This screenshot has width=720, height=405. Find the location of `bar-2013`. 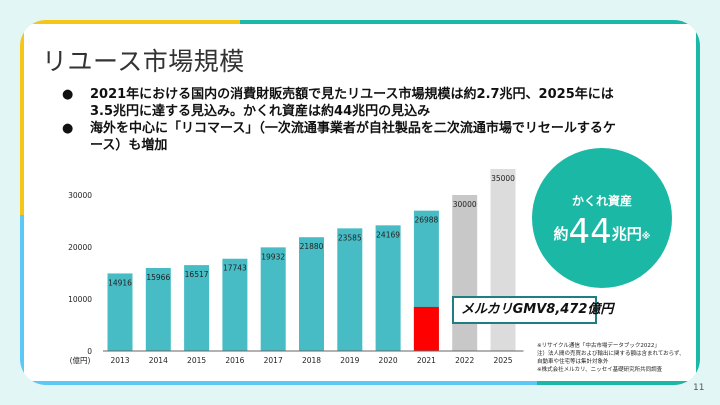

bar-2013 is located at coordinates (120, 312).